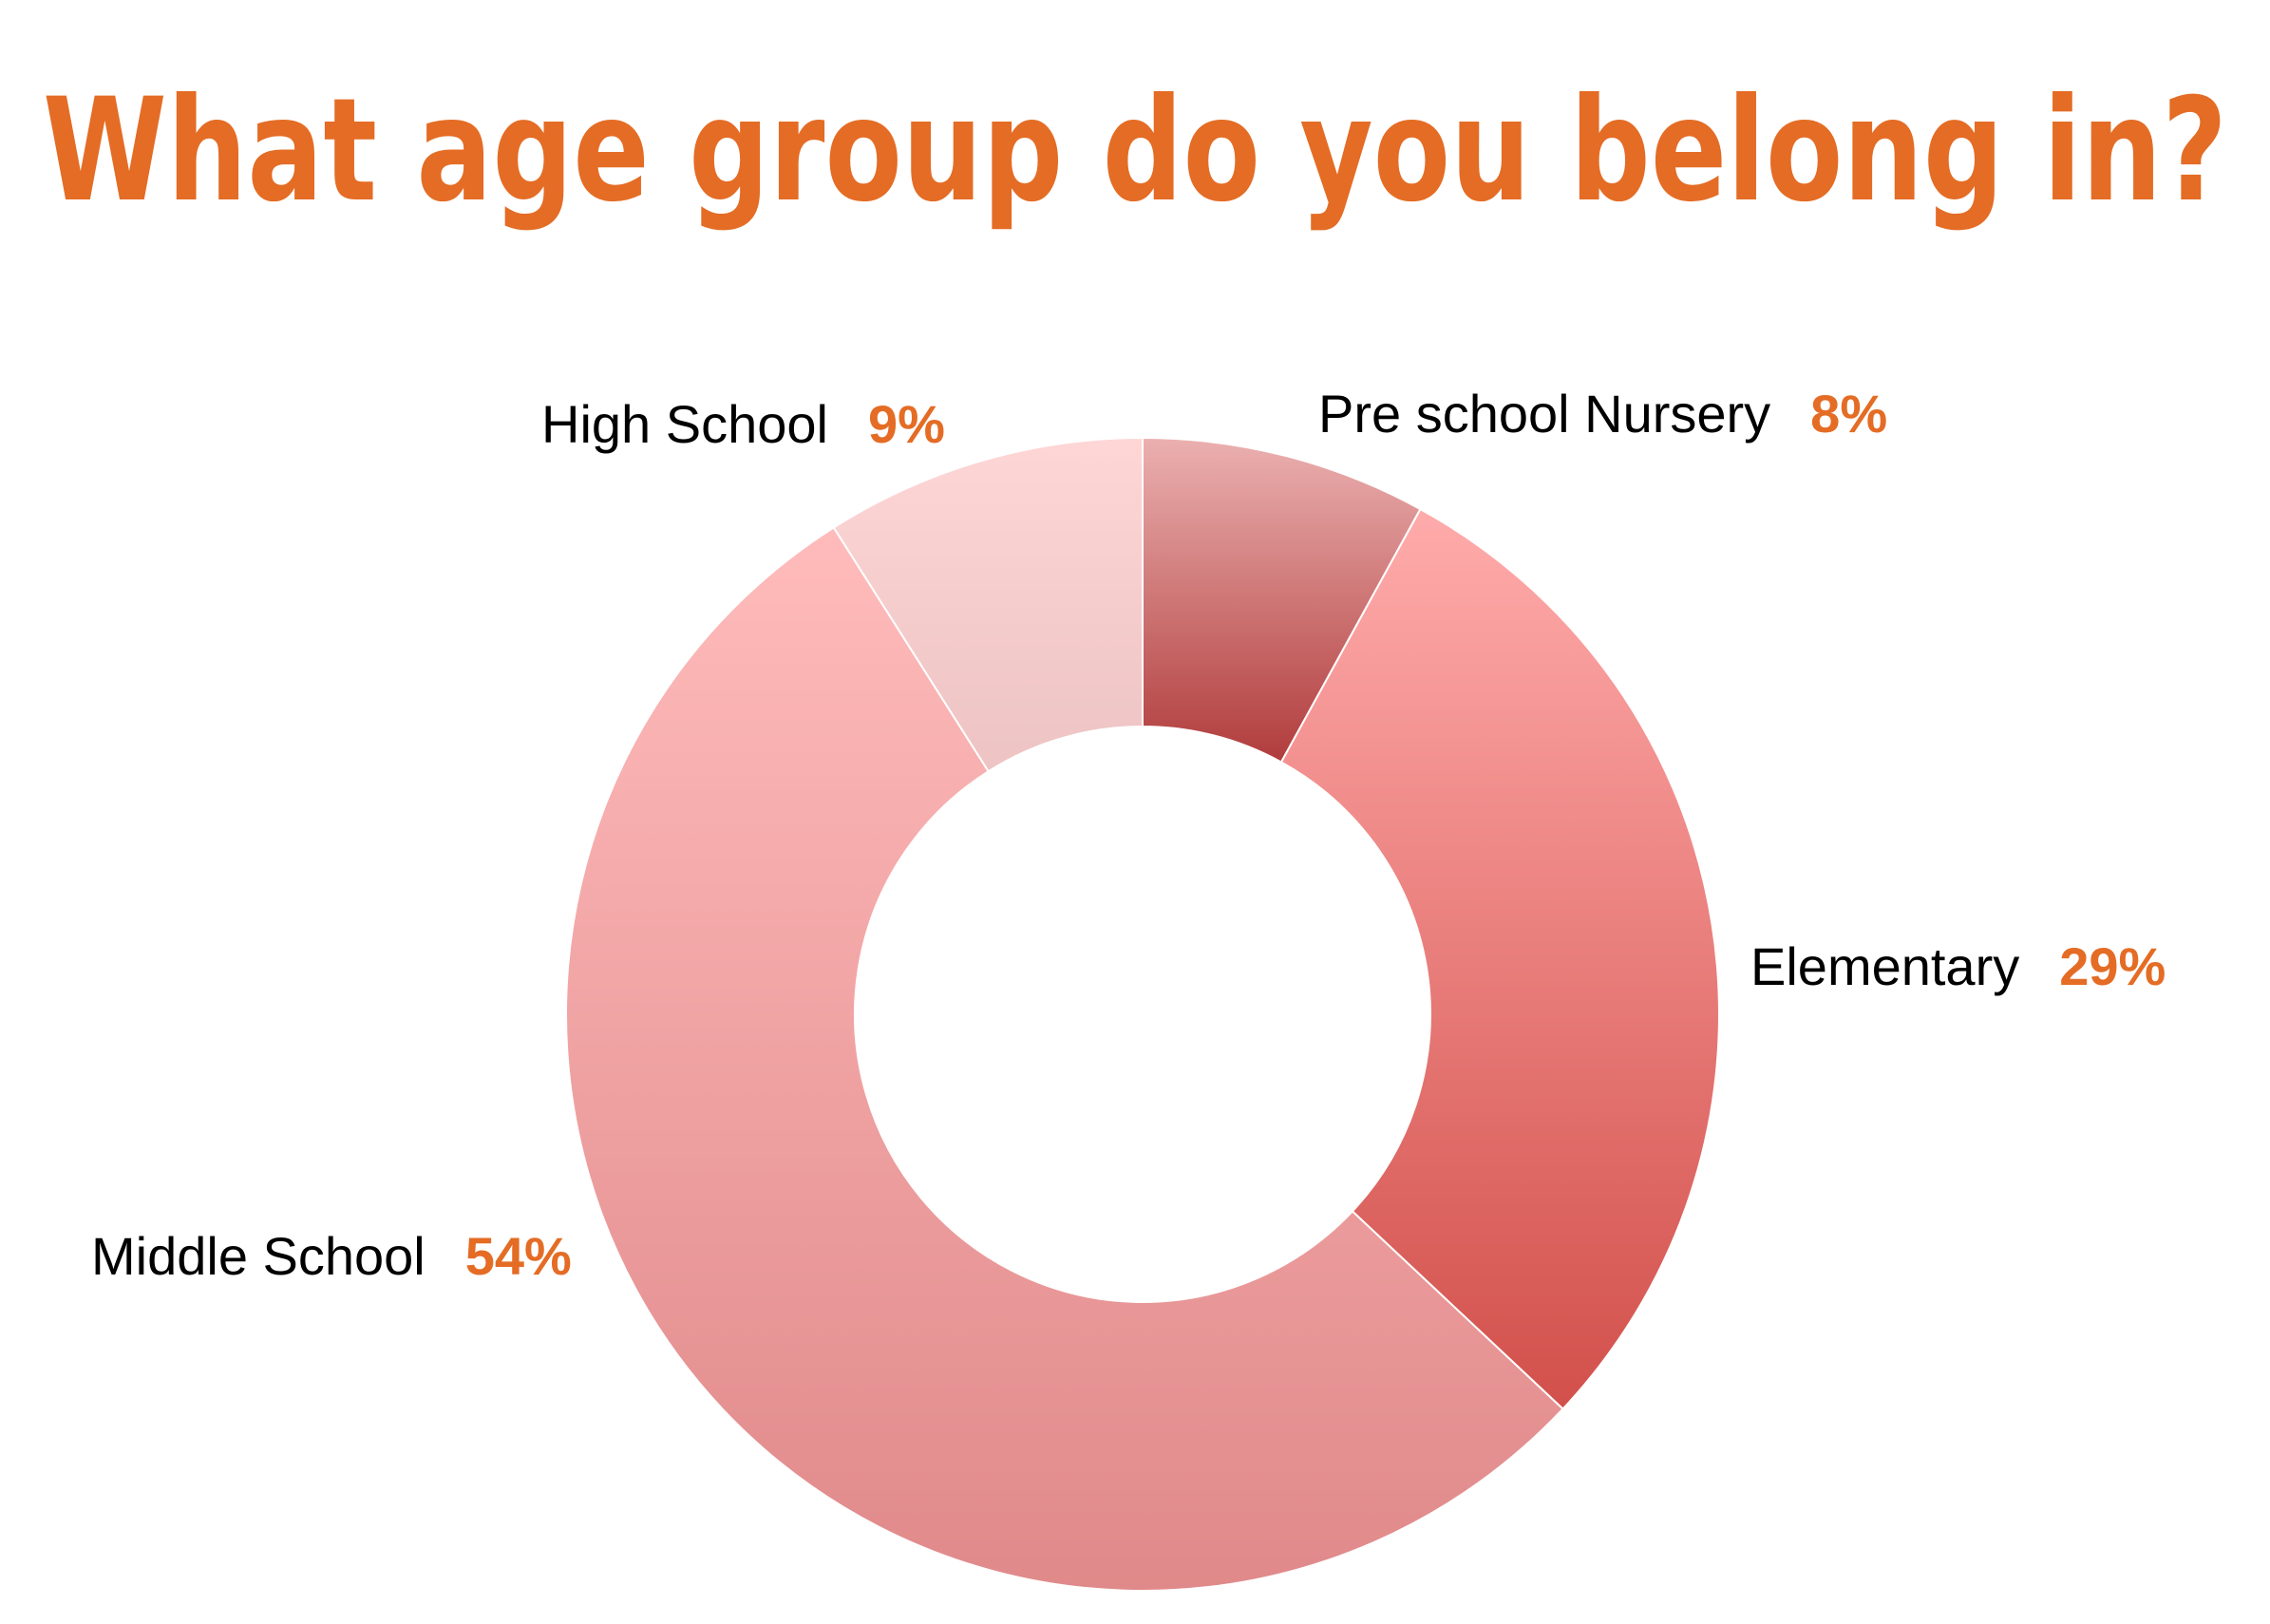 Image resolution: width=2270 pixels, height=1624 pixels. I want to click on chart-title: What age group do you belong in?, so click(1135, 151).